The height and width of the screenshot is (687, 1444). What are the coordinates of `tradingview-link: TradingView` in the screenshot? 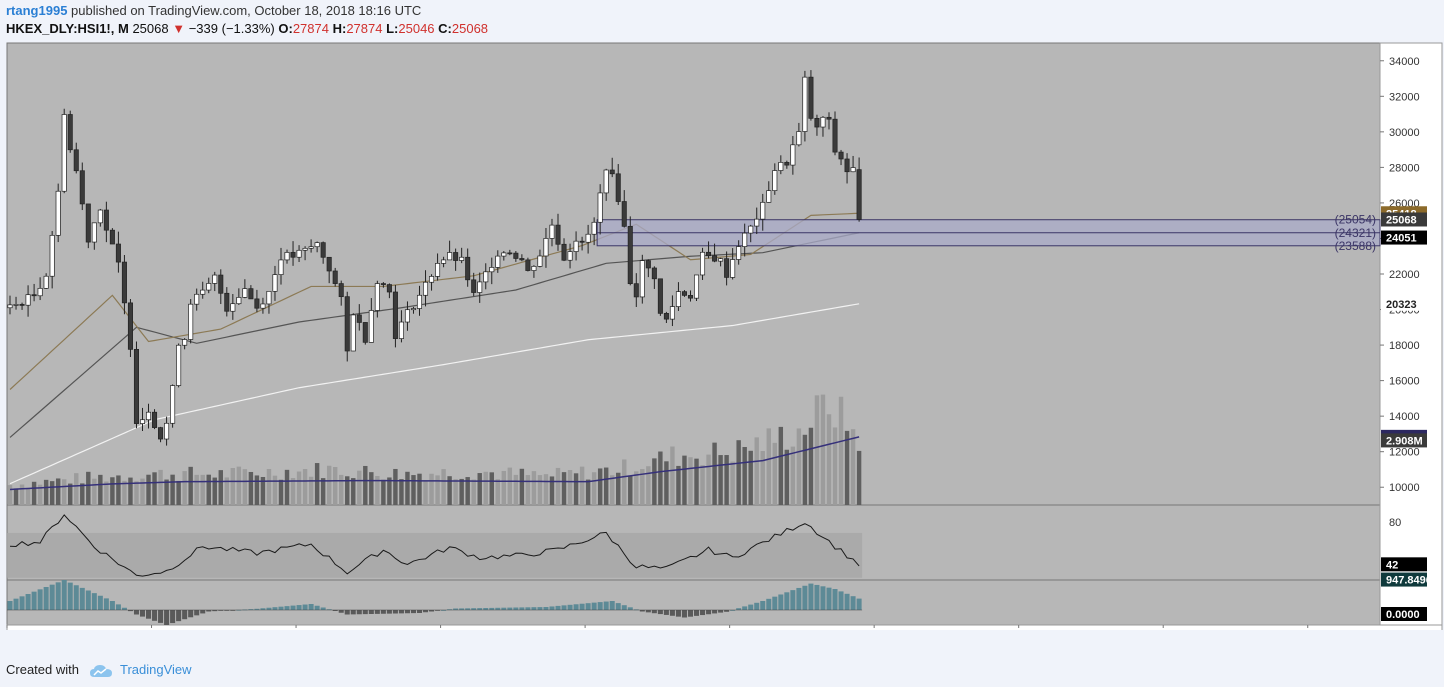 It's located at (156, 669).